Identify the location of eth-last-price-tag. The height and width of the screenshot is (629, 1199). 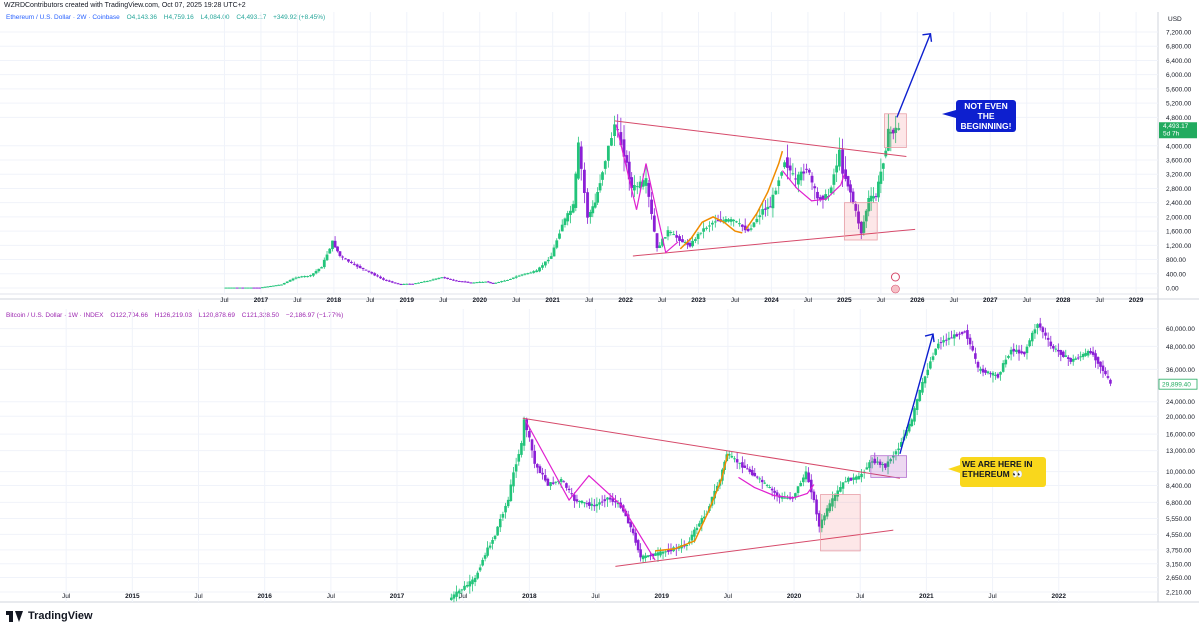
(1178, 130).